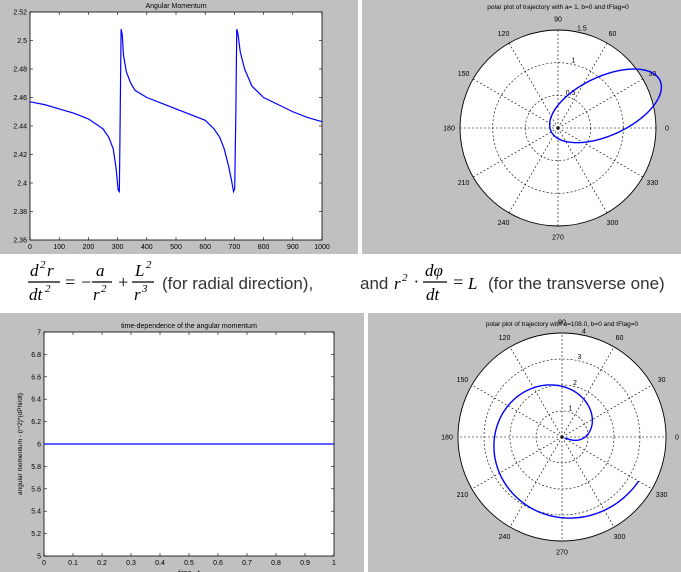 The image size is (681, 572). What do you see at coordinates (118, 247) in the screenshot?
I see `x-tick-label: 300` at bounding box center [118, 247].